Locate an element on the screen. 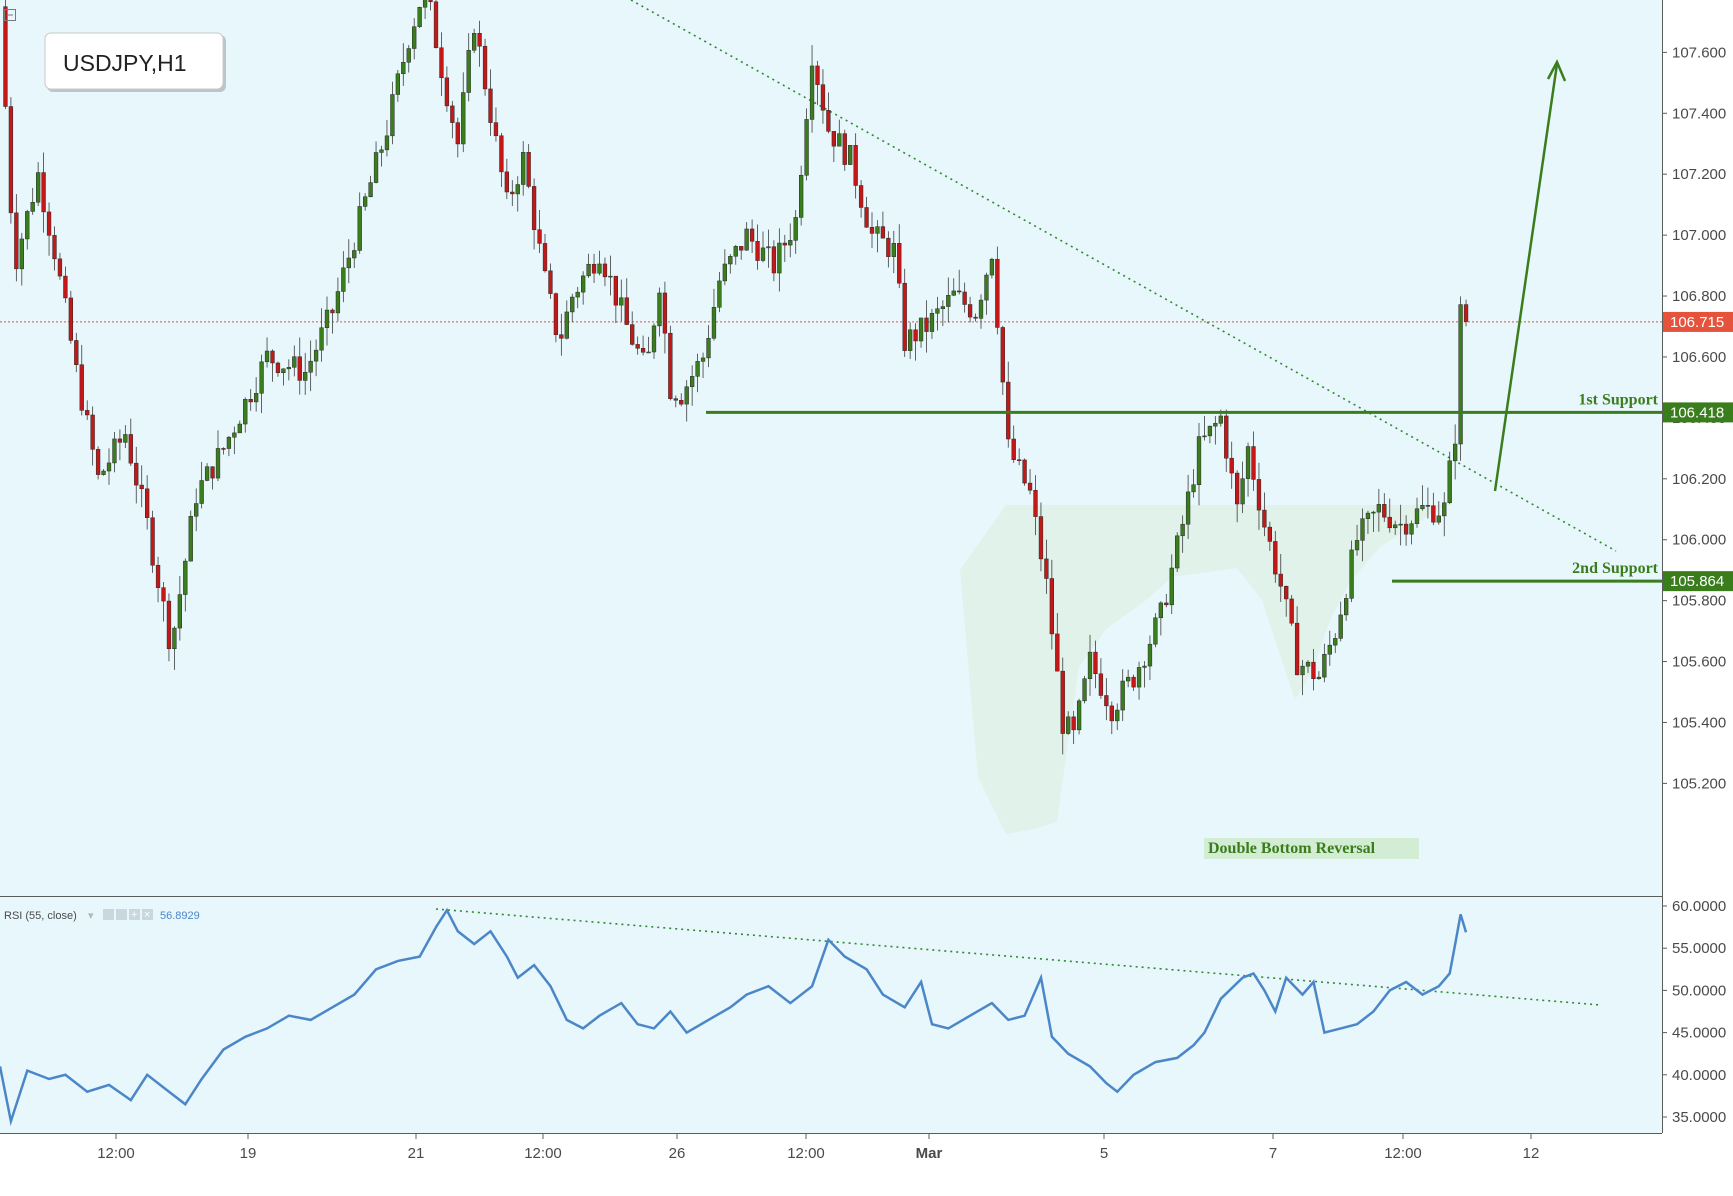  price-tick-label: 105.200 is located at coordinates (1699, 783).